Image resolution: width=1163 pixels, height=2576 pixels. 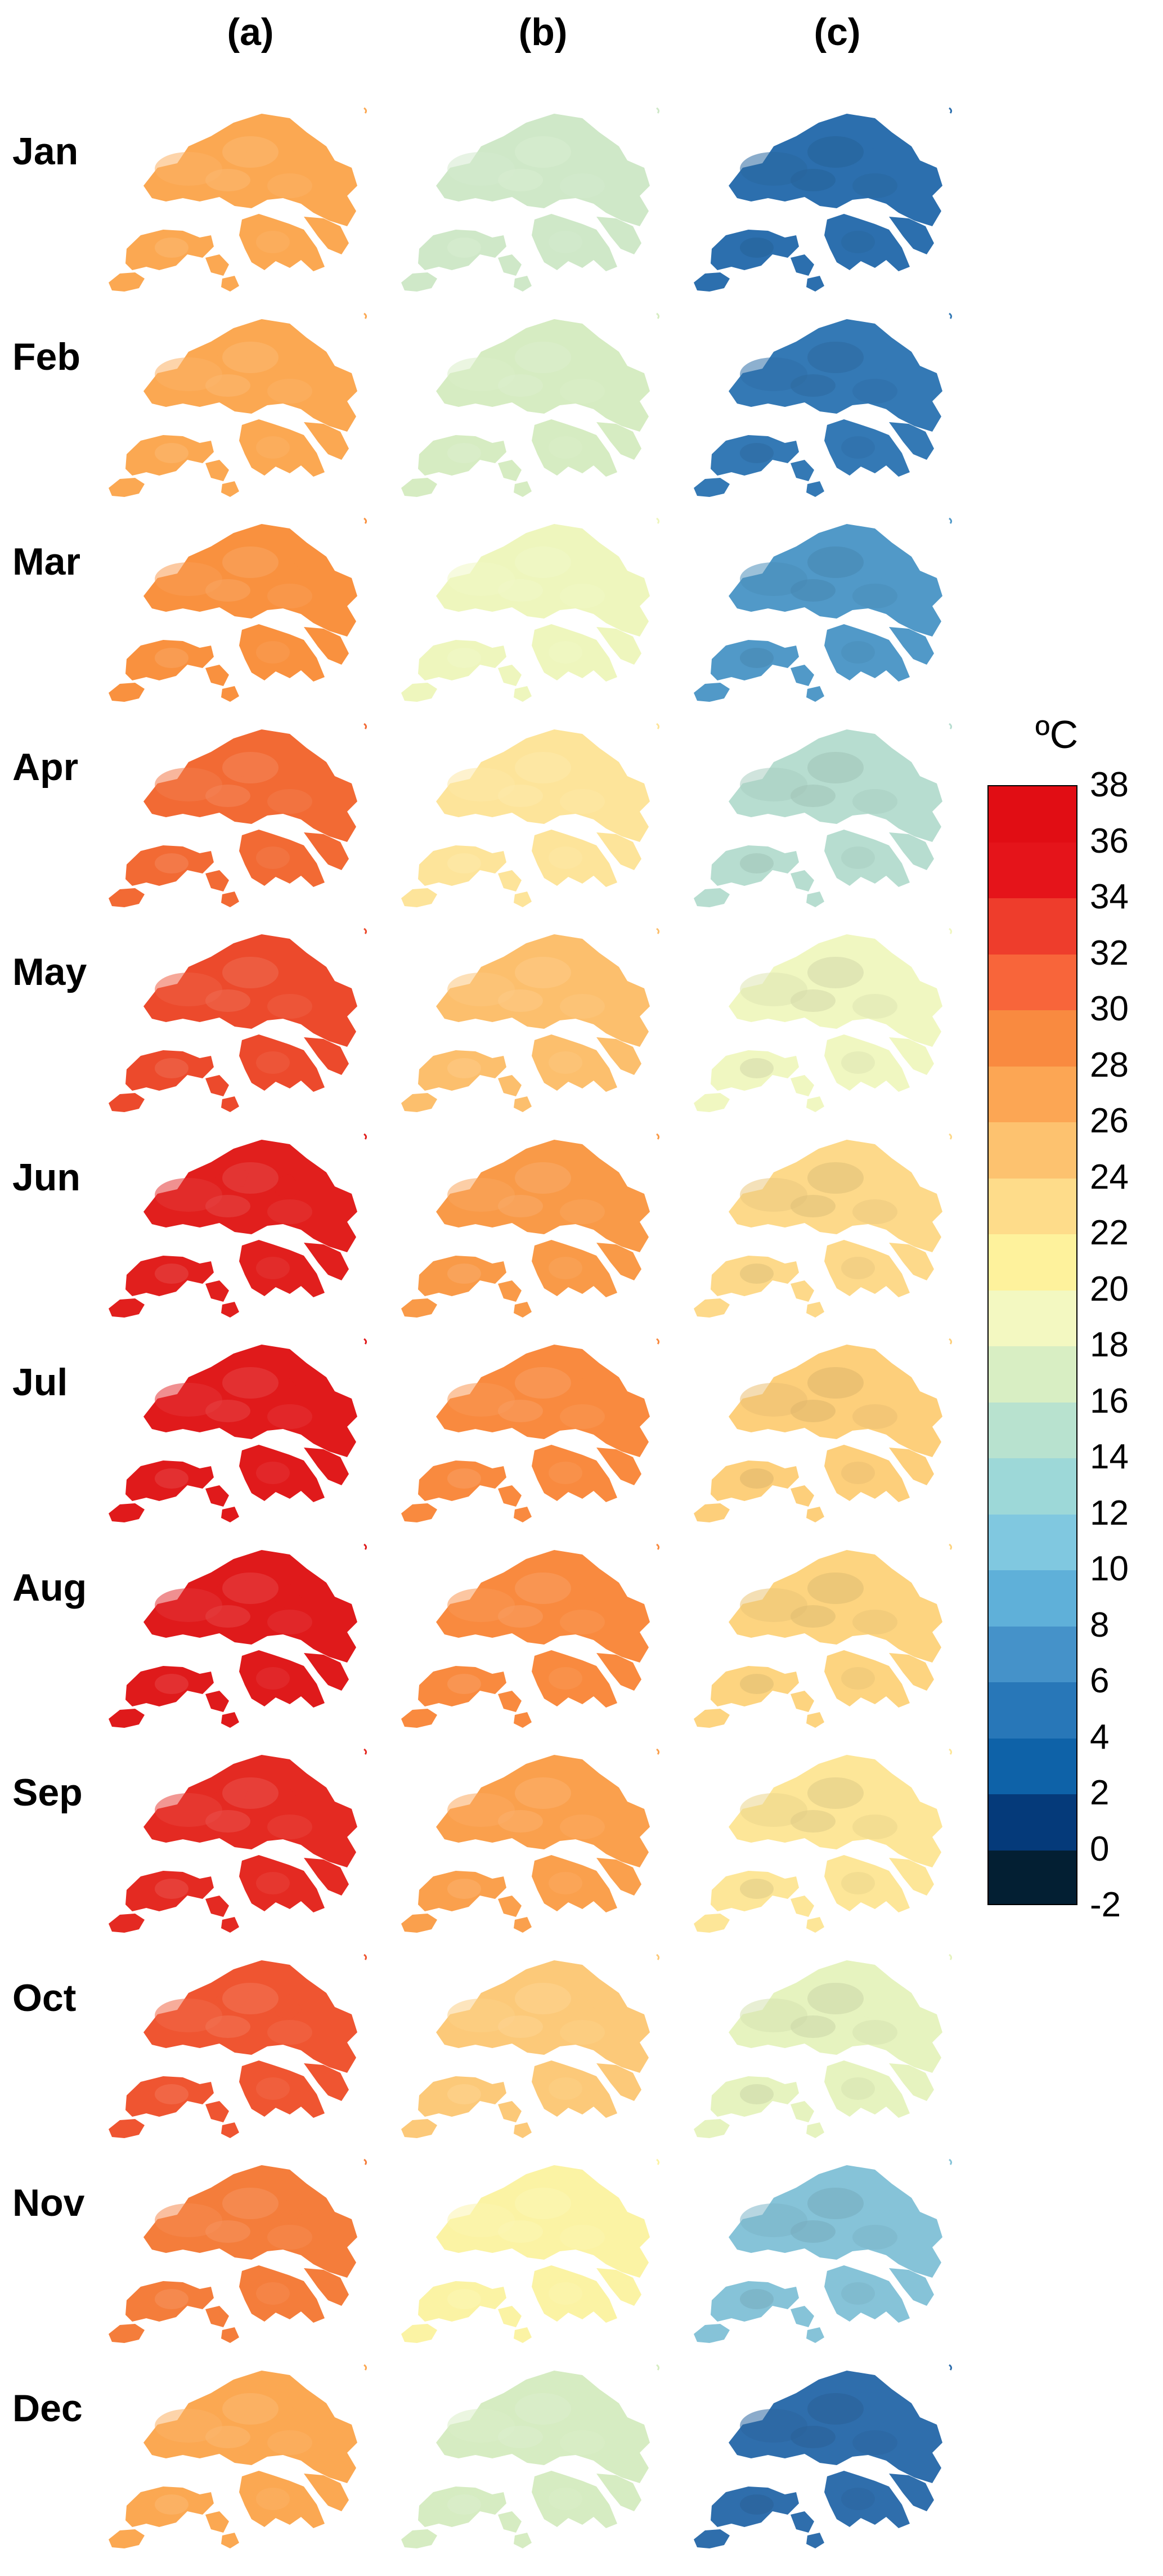 I want to click on colorbar-tick-label: 22, so click(x=1109, y=1232).